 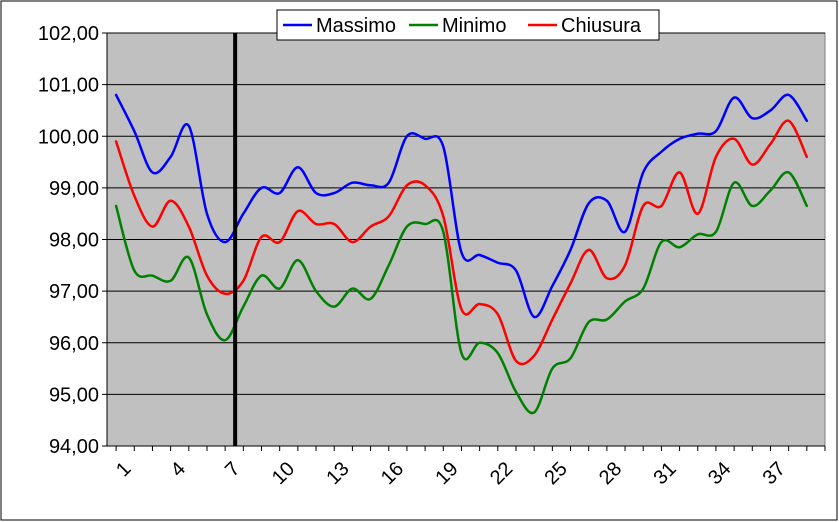 I want to click on y-tick-label: 100,00, so click(x=68, y=137).